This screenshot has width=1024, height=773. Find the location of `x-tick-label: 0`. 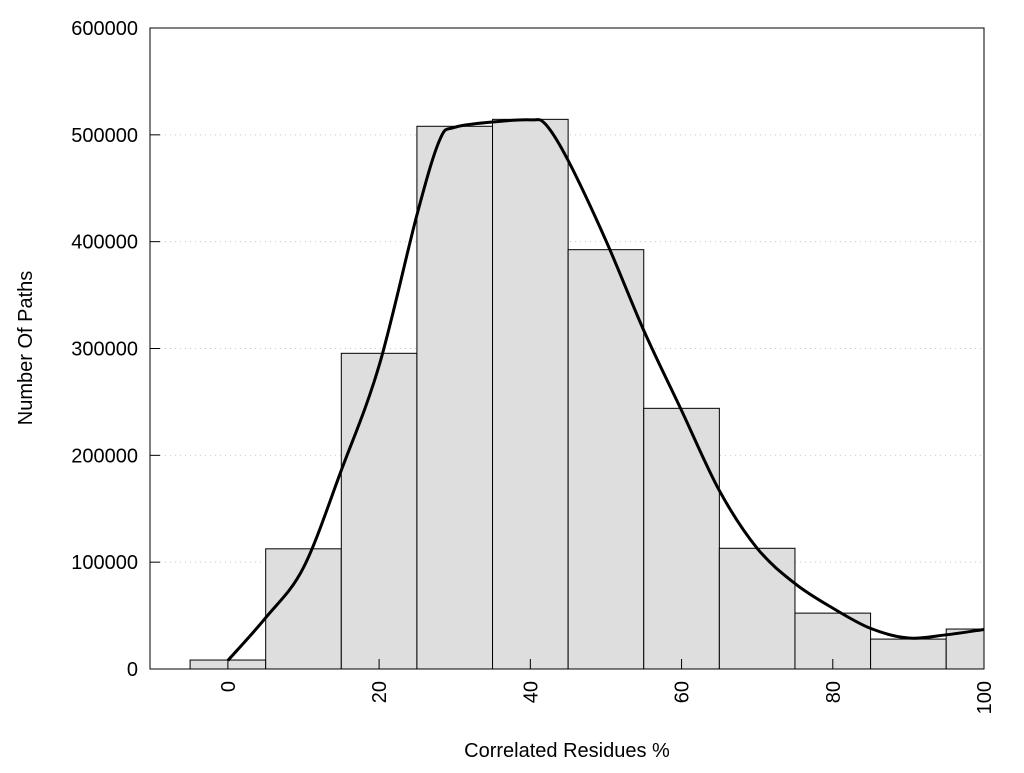

x-tick-label: 0 is located at coordinates (229, 686).